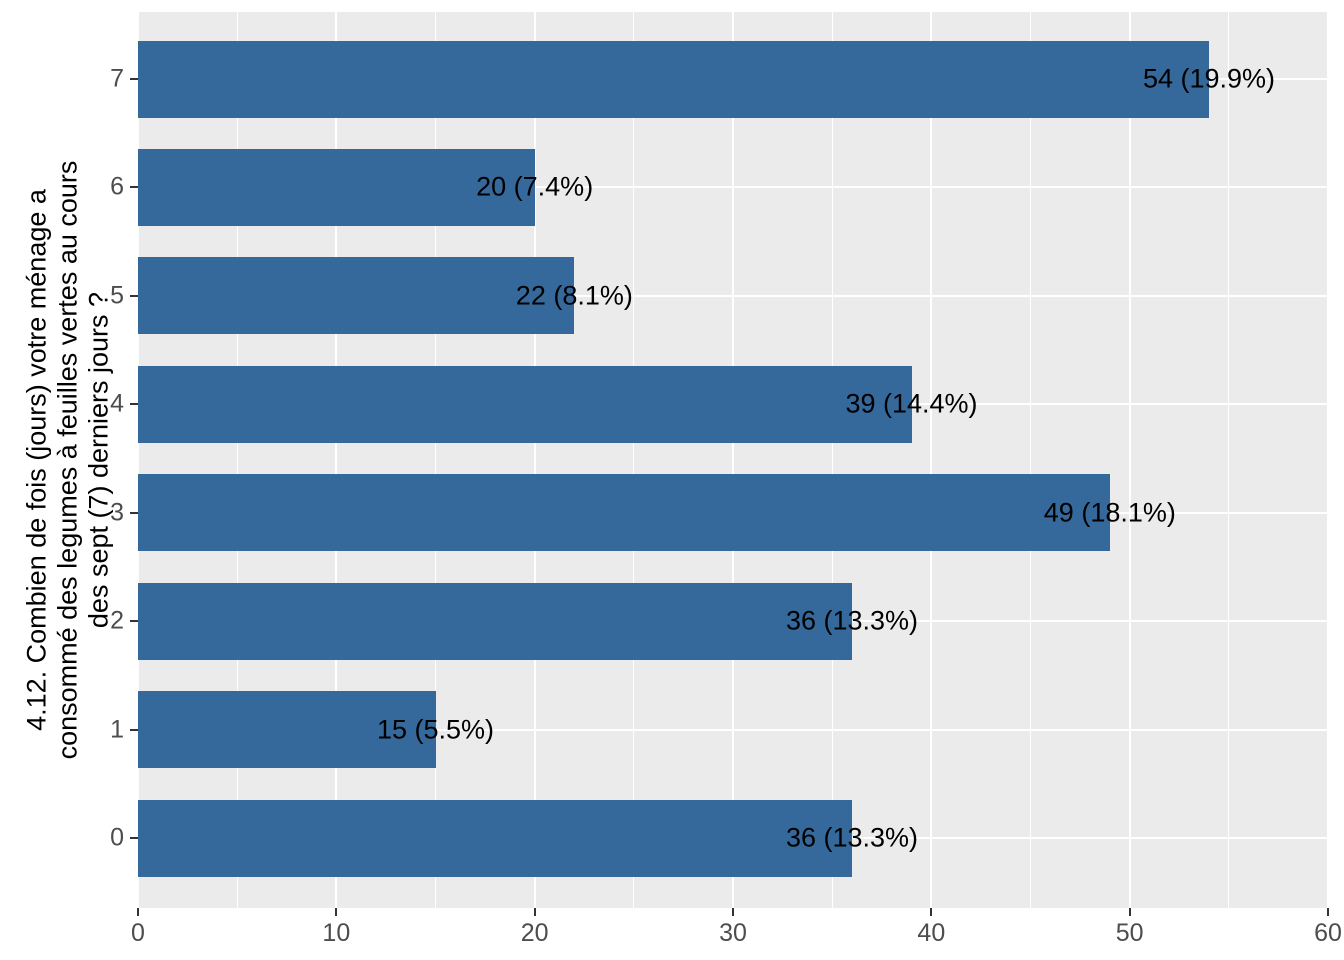 The width and height of the screenshot is (1344, 960). I want to click on bar-value-label: 15 (5.5%), so click(435, 729).